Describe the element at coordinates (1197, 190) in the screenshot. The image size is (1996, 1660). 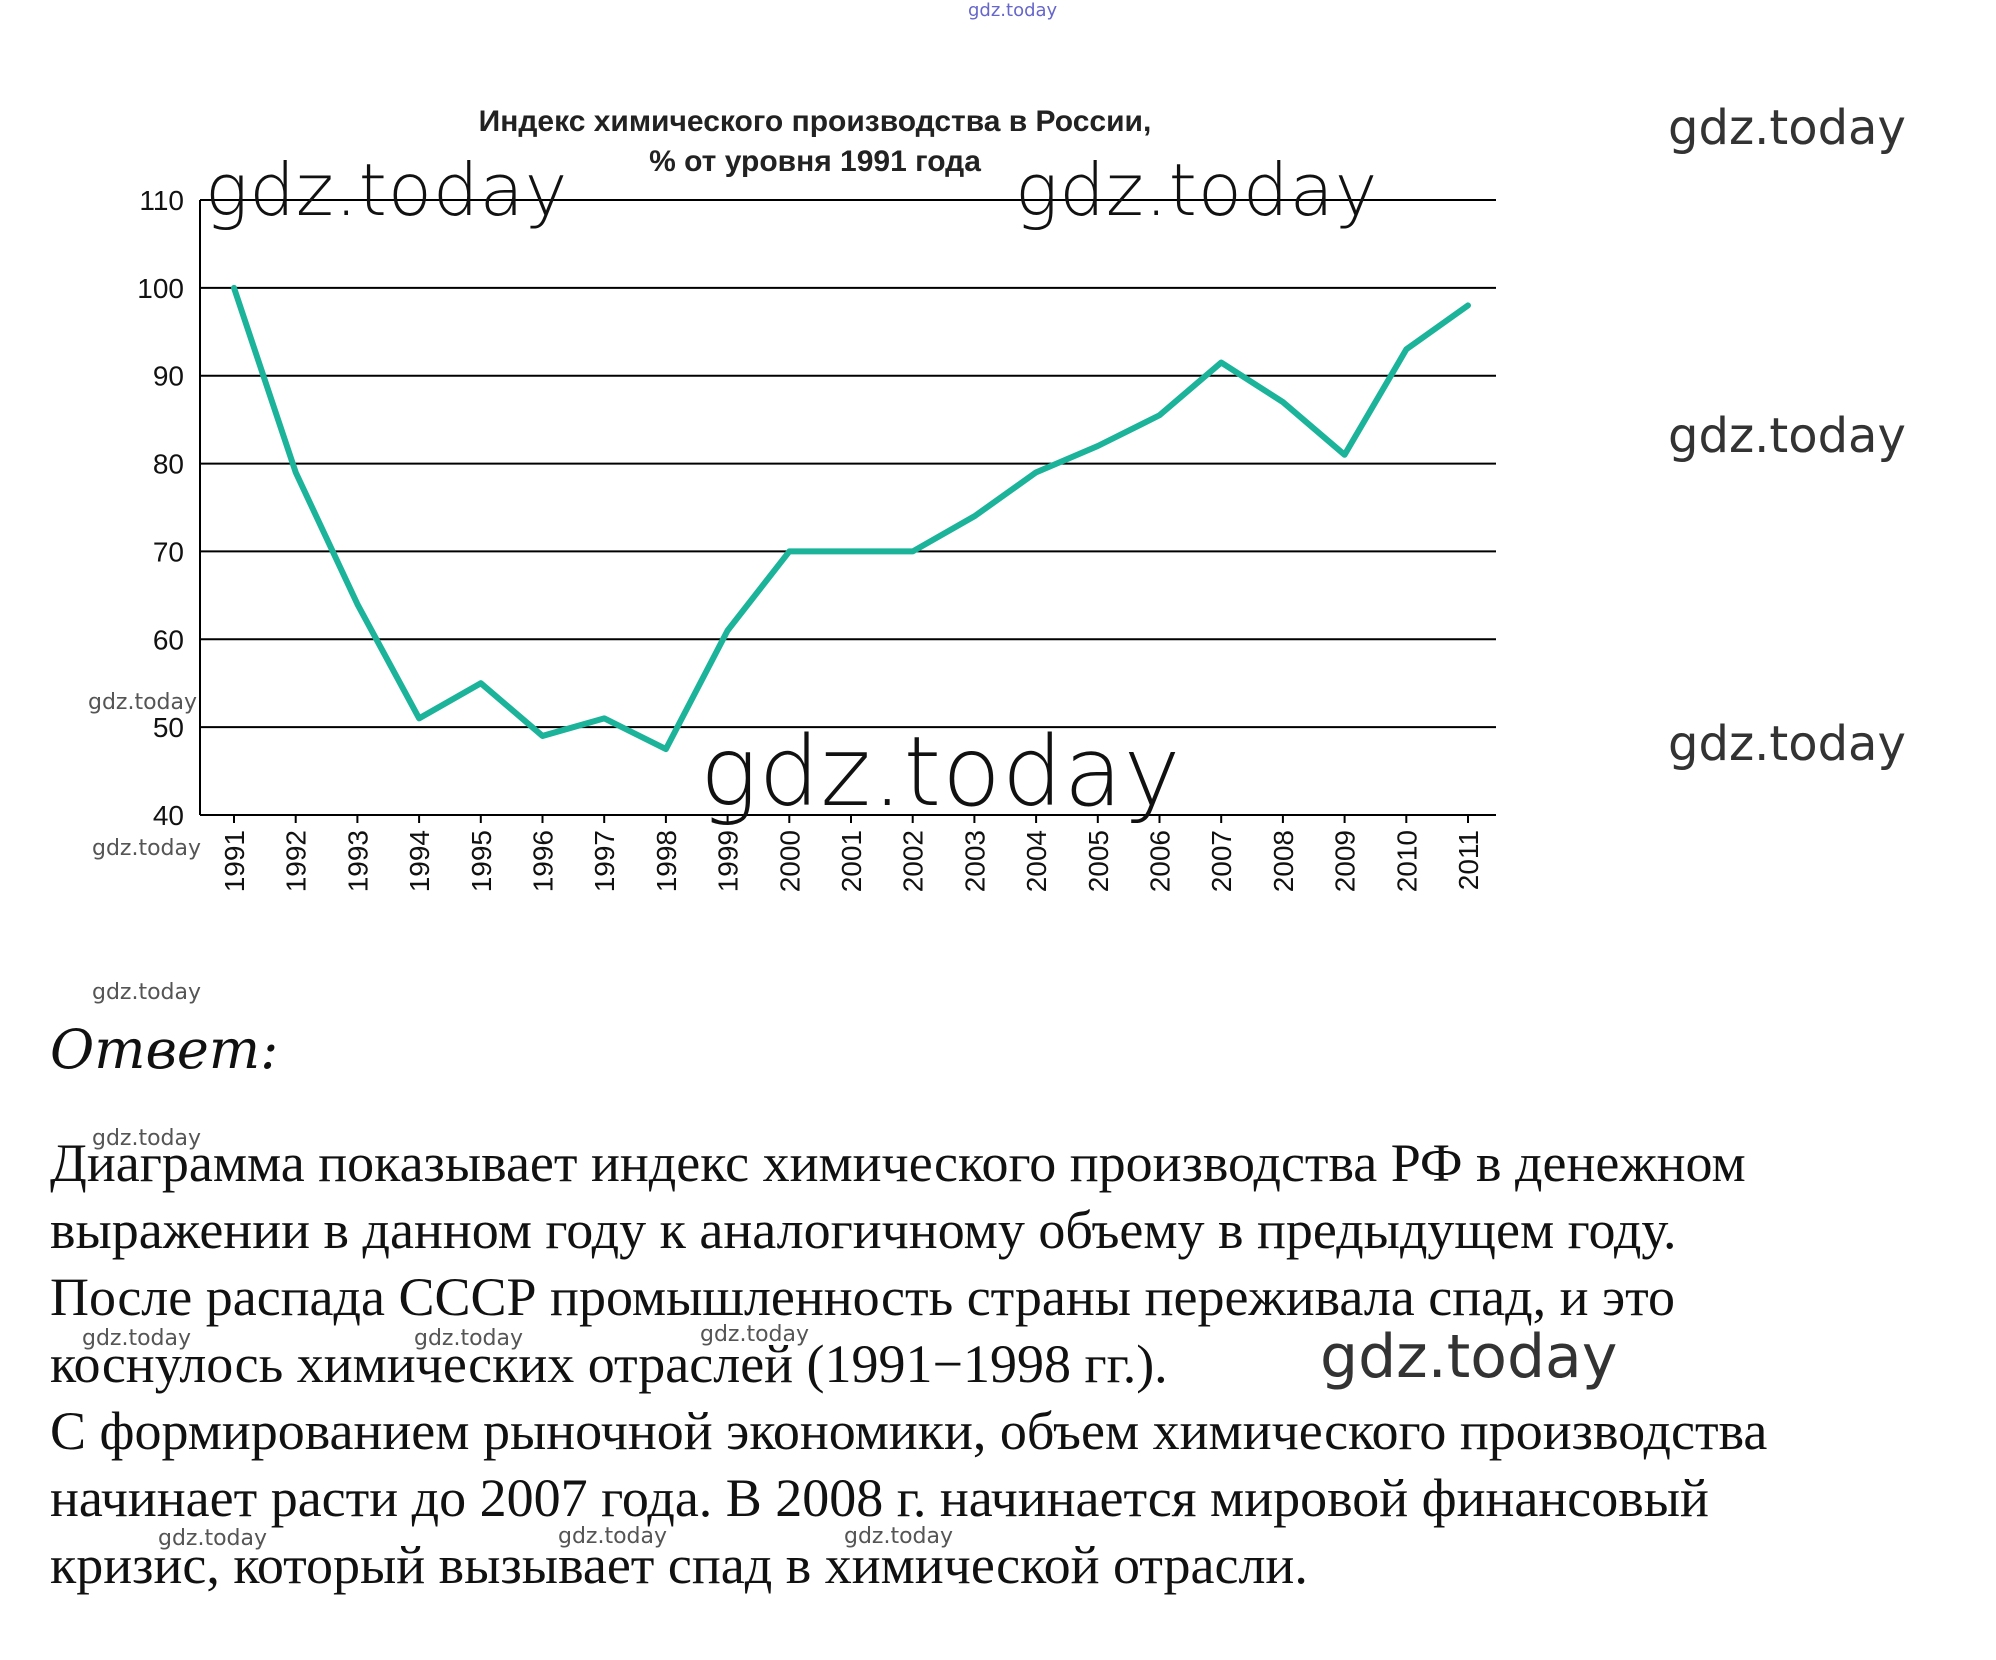
I see `watermark-chart-topcenter: gdz.today` at that location.